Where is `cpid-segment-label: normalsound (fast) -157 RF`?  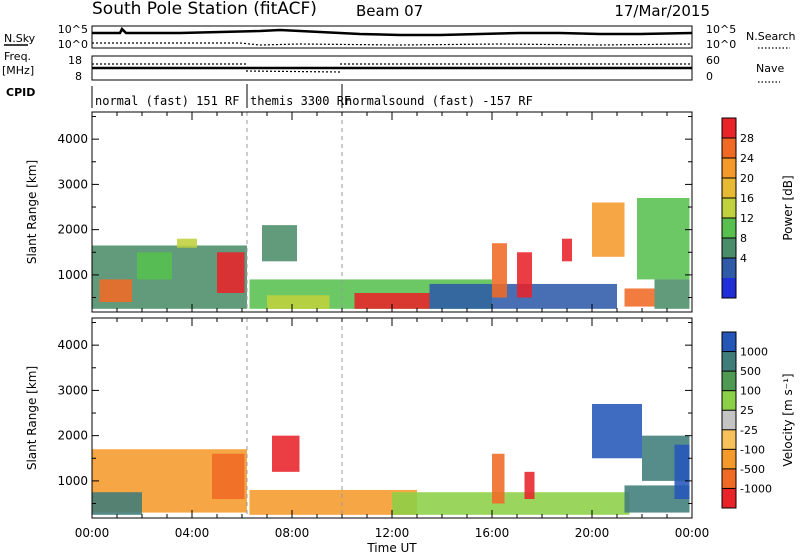 cpid-segment-label: normalsound (fast) -157 RF is located at coordinates (439, 101).